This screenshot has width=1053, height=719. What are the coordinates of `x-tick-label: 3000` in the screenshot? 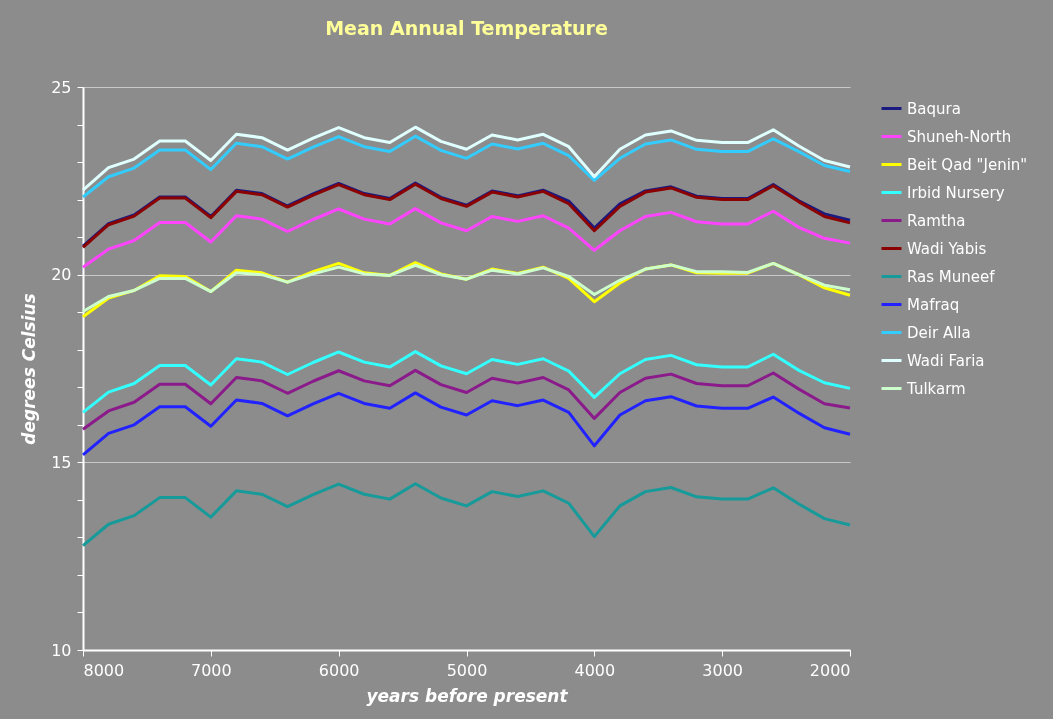 It's located at (723, 670).